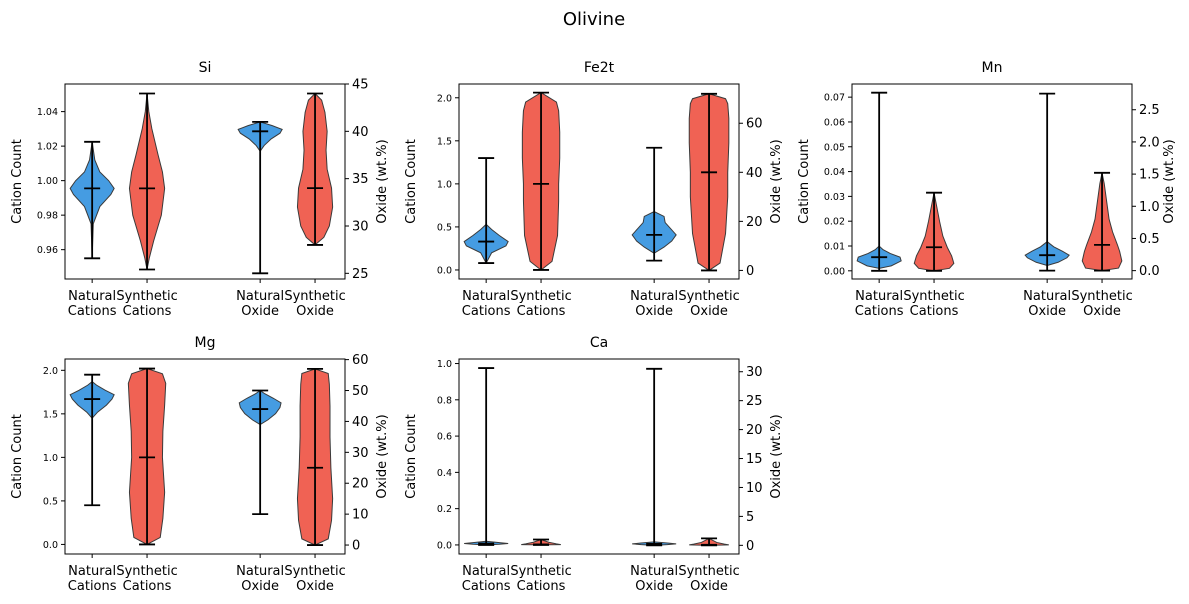 The image size is (1189, 604). I want to click on right-tick-label: 15, so click(754, 459).